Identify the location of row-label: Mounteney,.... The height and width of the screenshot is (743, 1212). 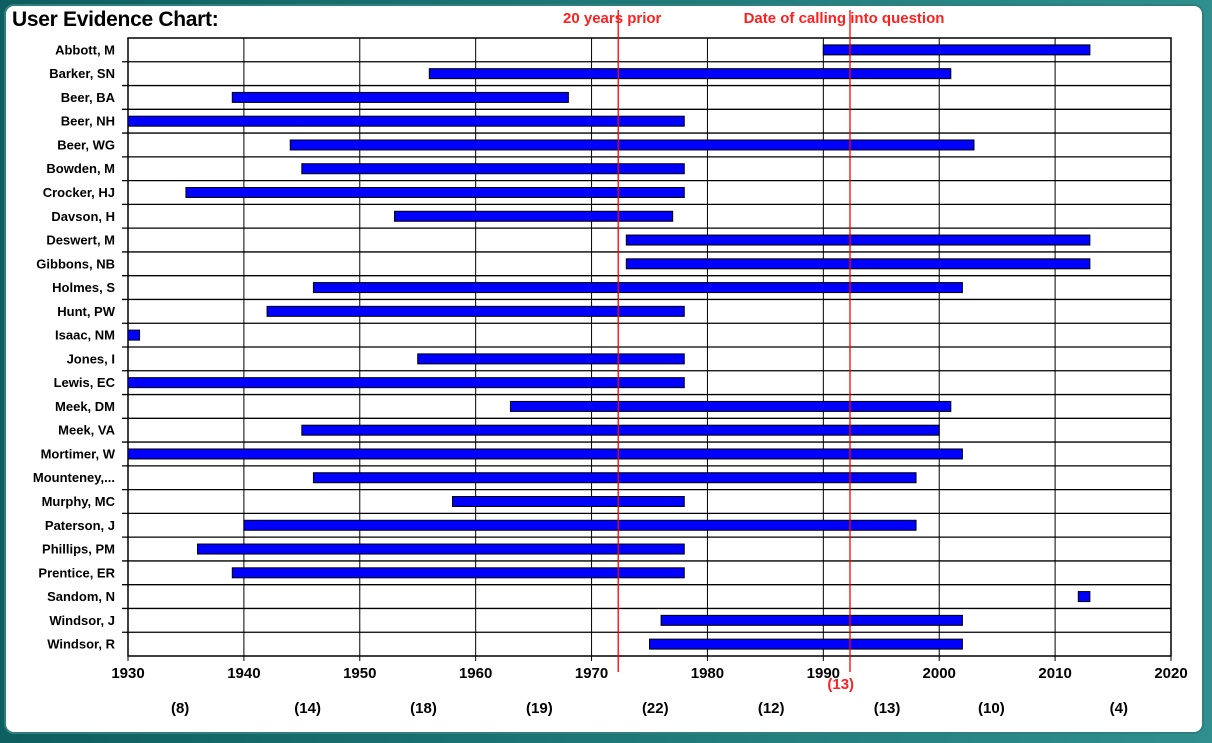
(74, 477).